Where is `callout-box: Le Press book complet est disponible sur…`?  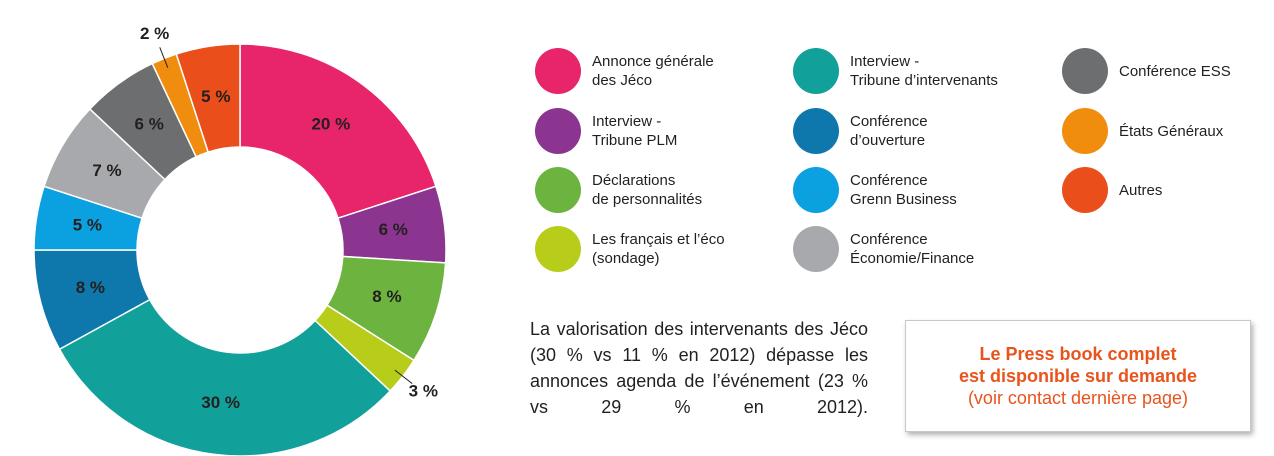
callout-box: Le Press book complet est disponible sur… is located at coordinates (1078, 376).